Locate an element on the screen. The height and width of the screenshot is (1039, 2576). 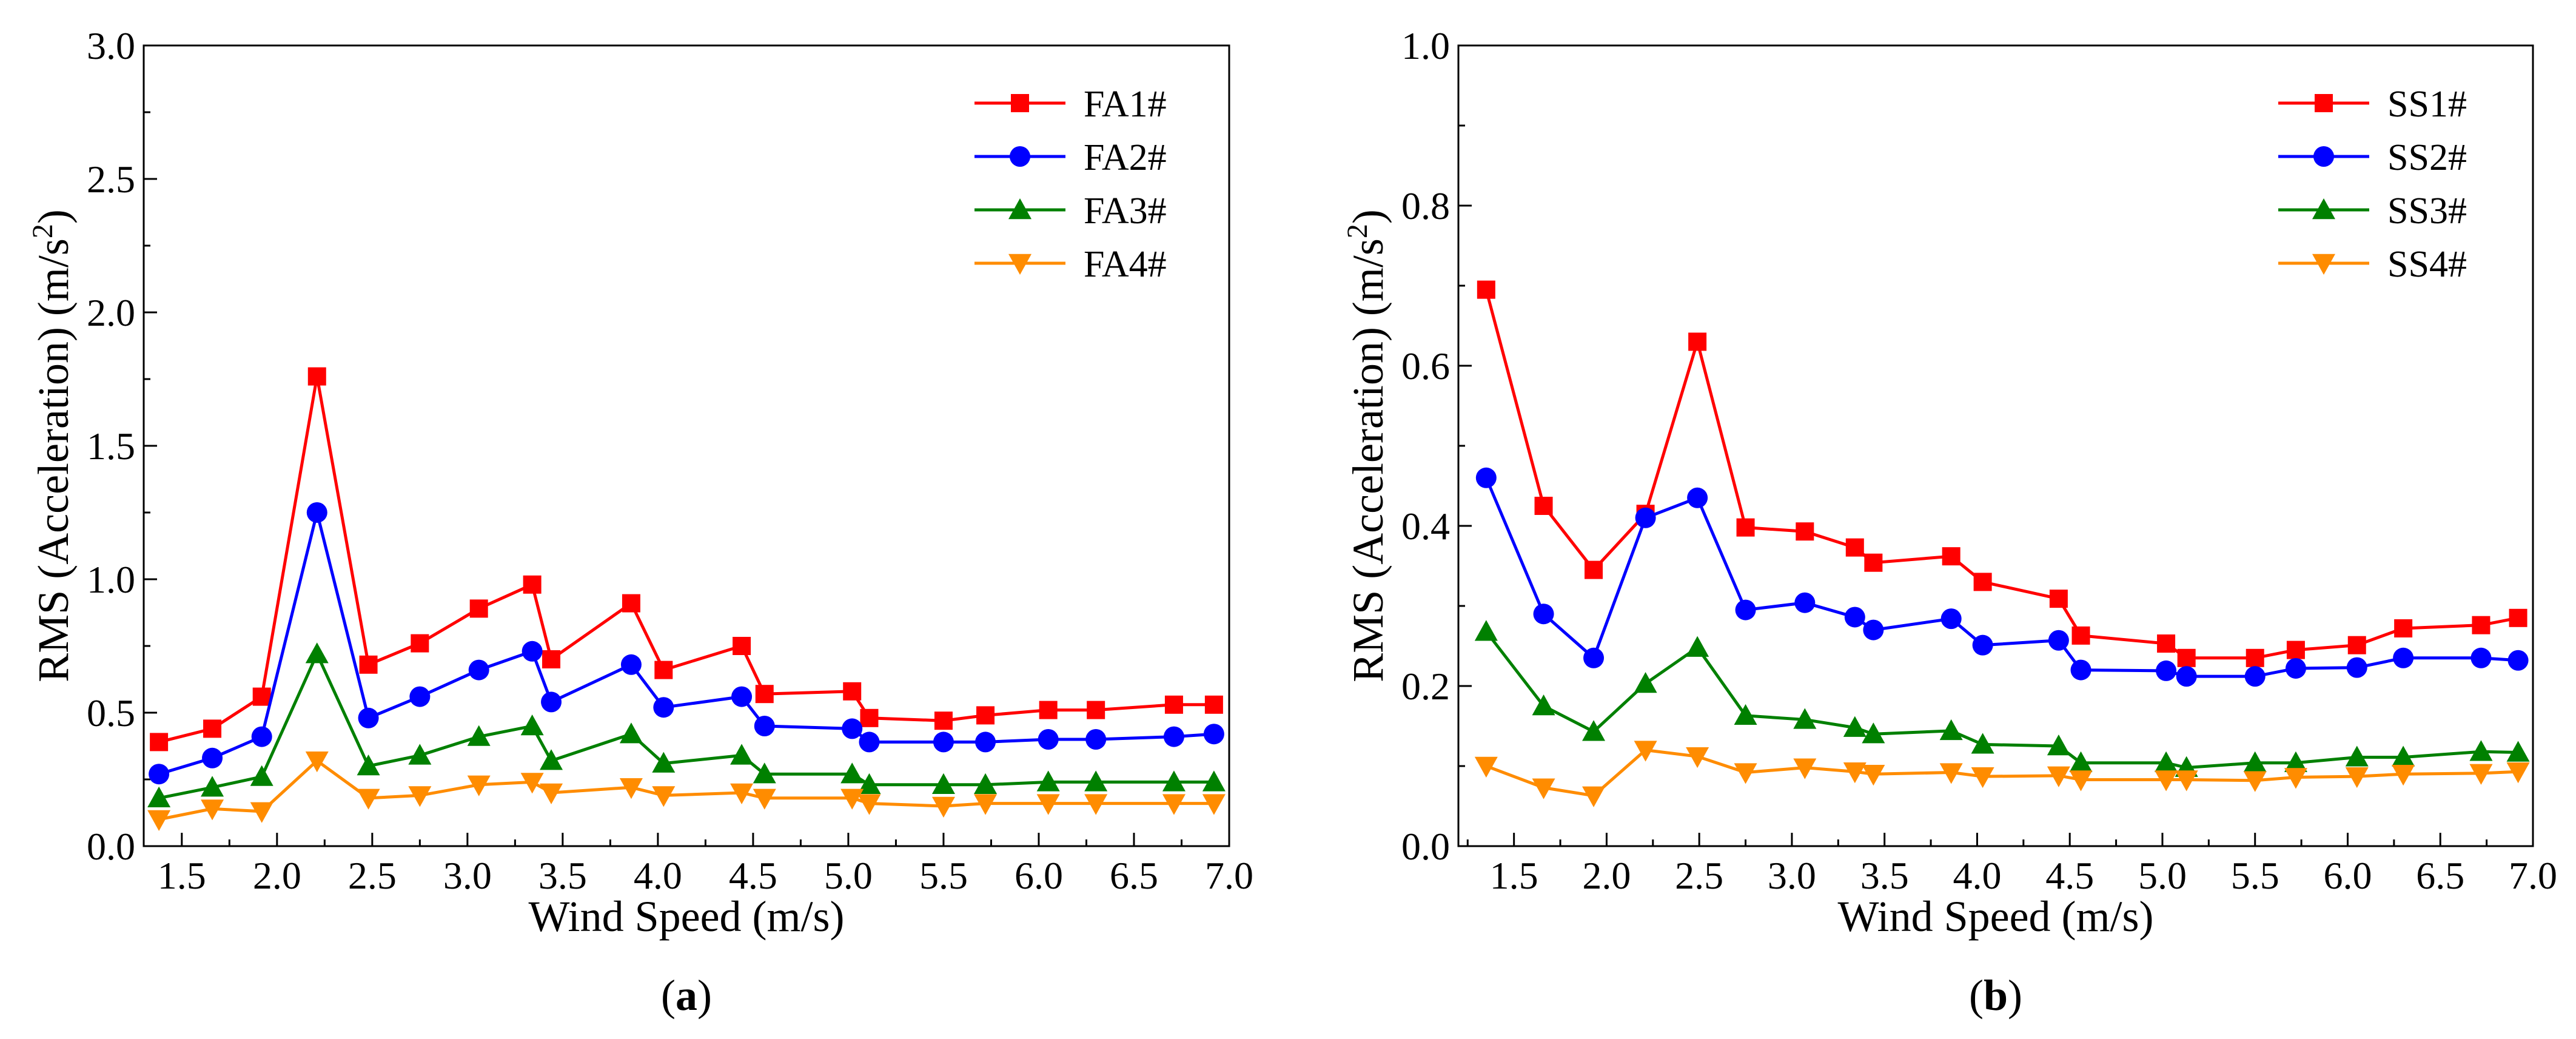
y-tick-label: 1.0 is located at coordinates (1425, 46).